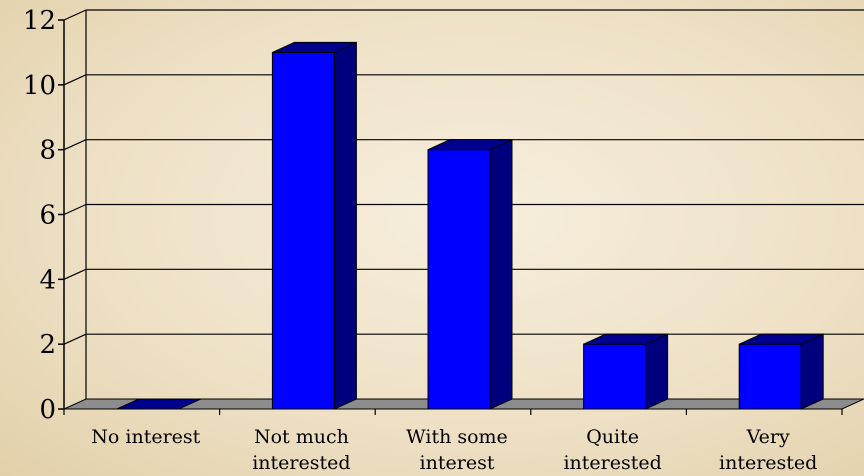 This screenshot has height=476, width=864. What do you see at coordinates (47, 216) in the screenshot?
I see `y-tick-label: 6` at bounding box center [47, 216].